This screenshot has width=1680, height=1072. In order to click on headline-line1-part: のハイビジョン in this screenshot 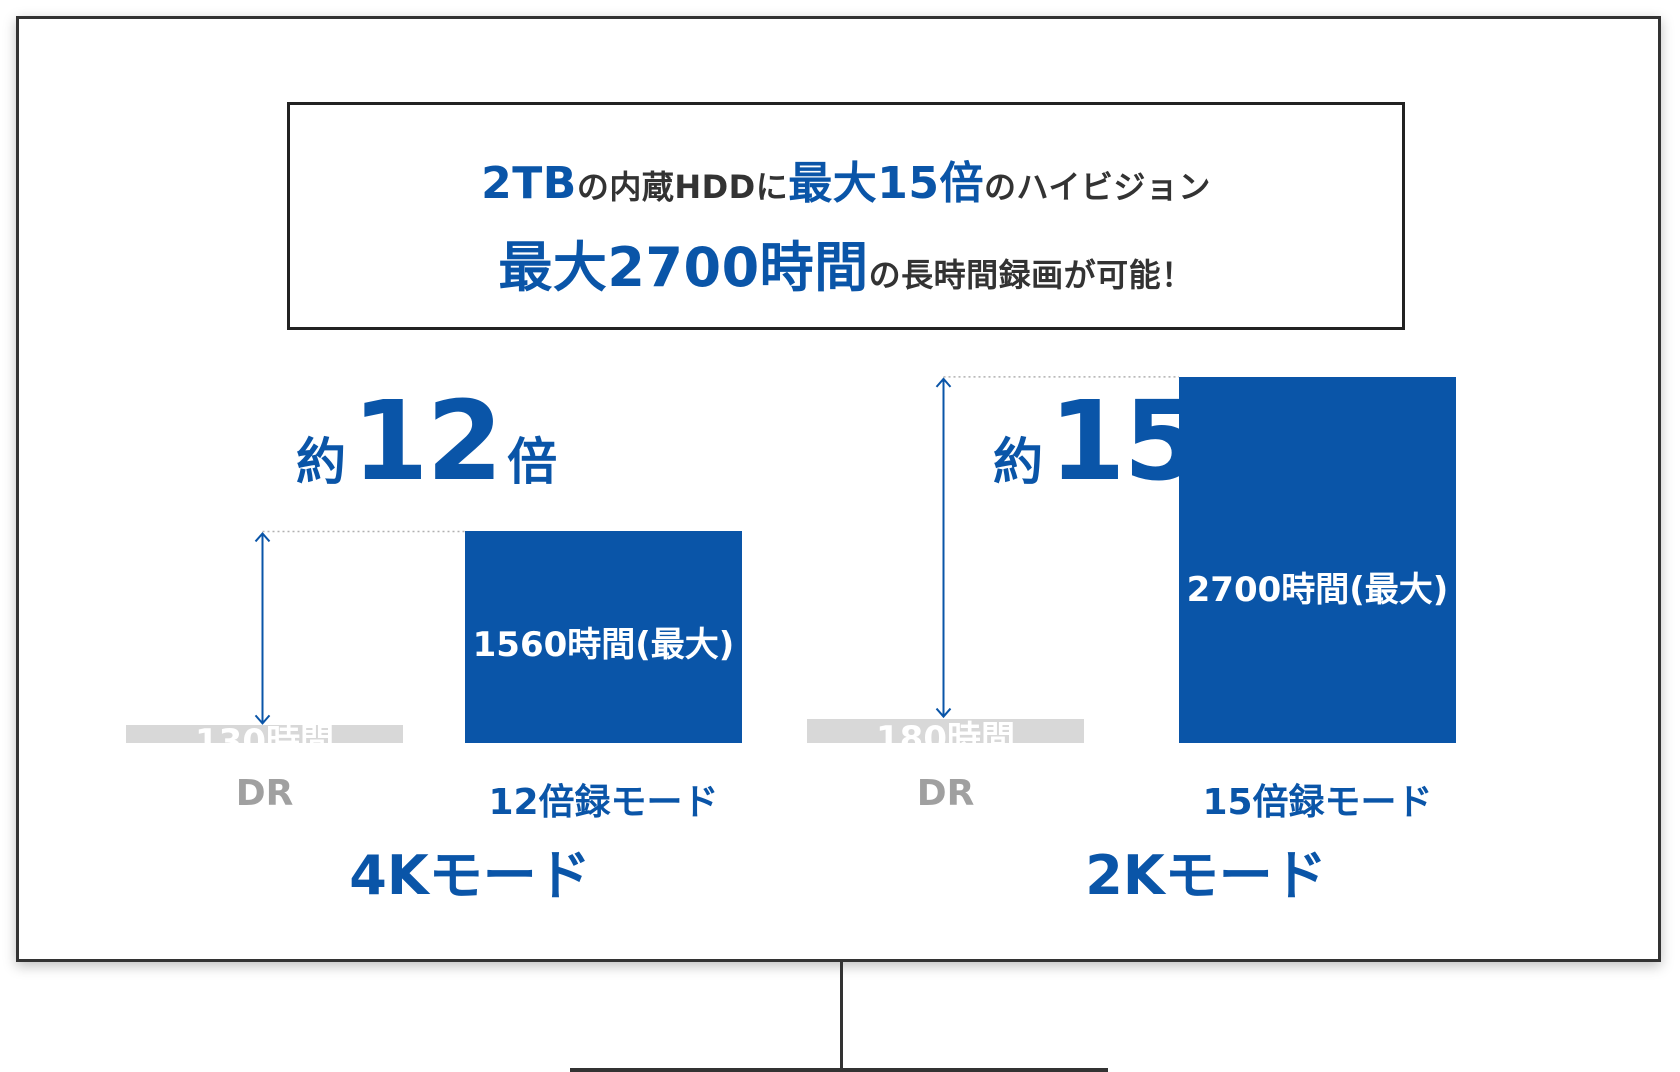, I will do `click(1097, 187)`.